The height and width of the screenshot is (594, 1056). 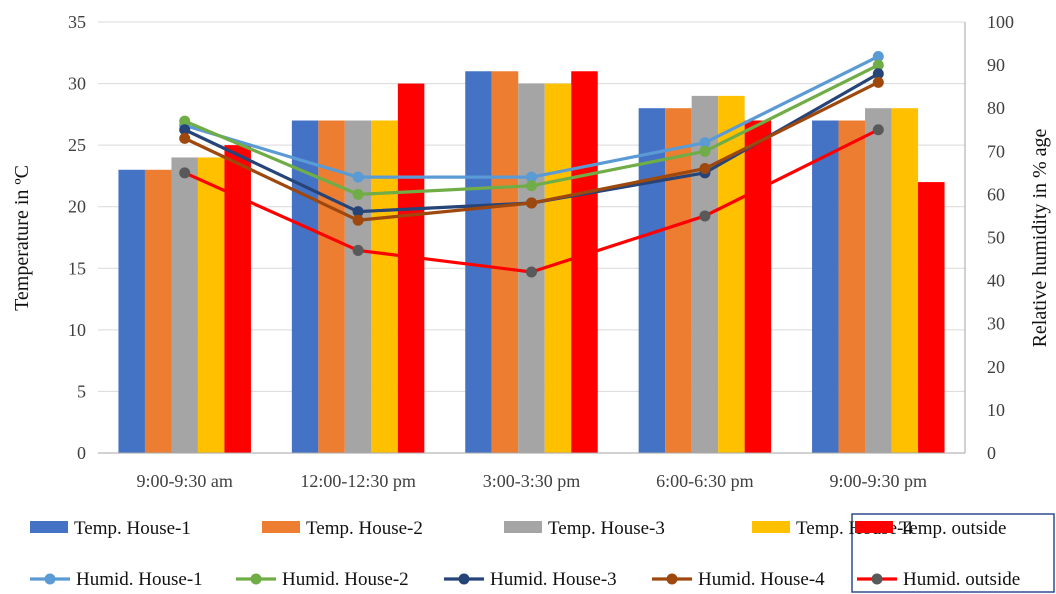 What do you see at coordinates (952, 528) in the screenshot?
I see `legend-label: Temp. outside` at bounding box center [952, 528].